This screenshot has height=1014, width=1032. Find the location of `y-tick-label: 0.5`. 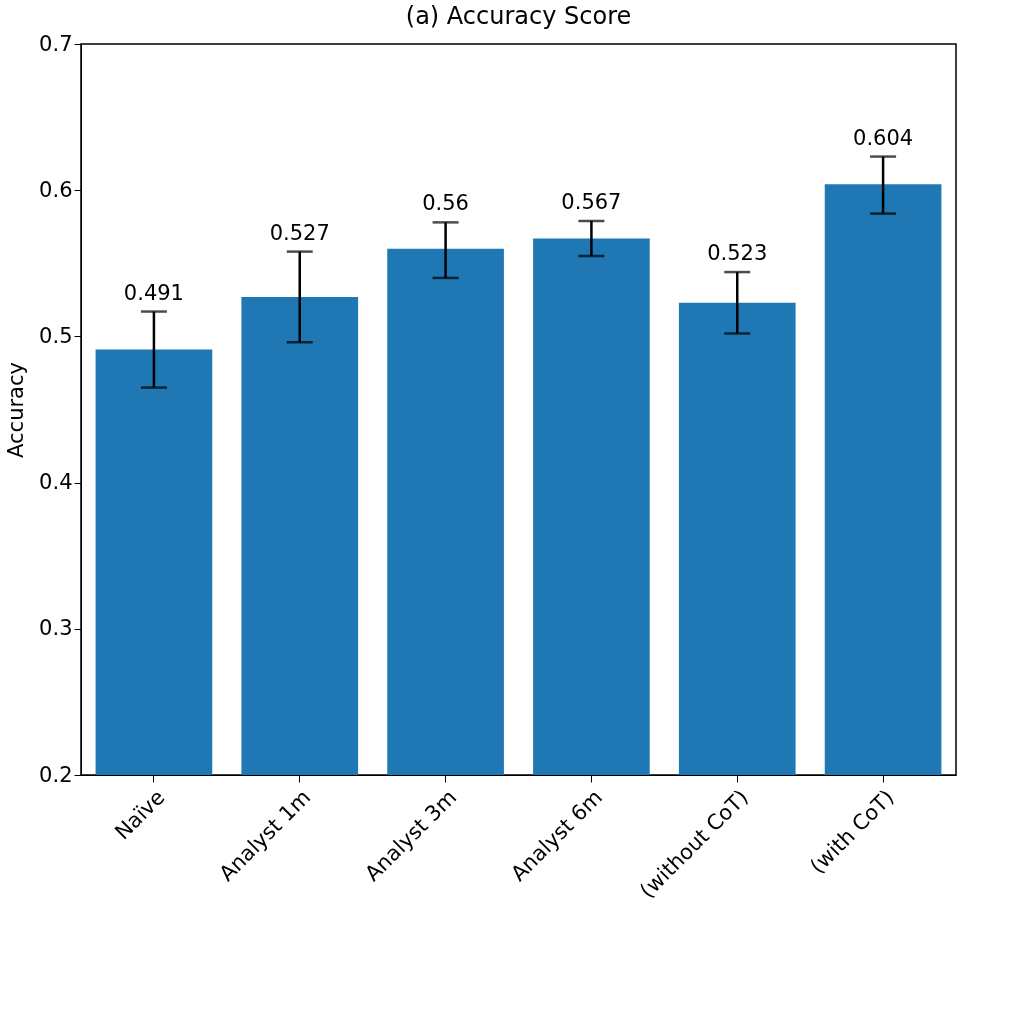

y-tick-label: 0.5 is located at coordinates (56, 335).